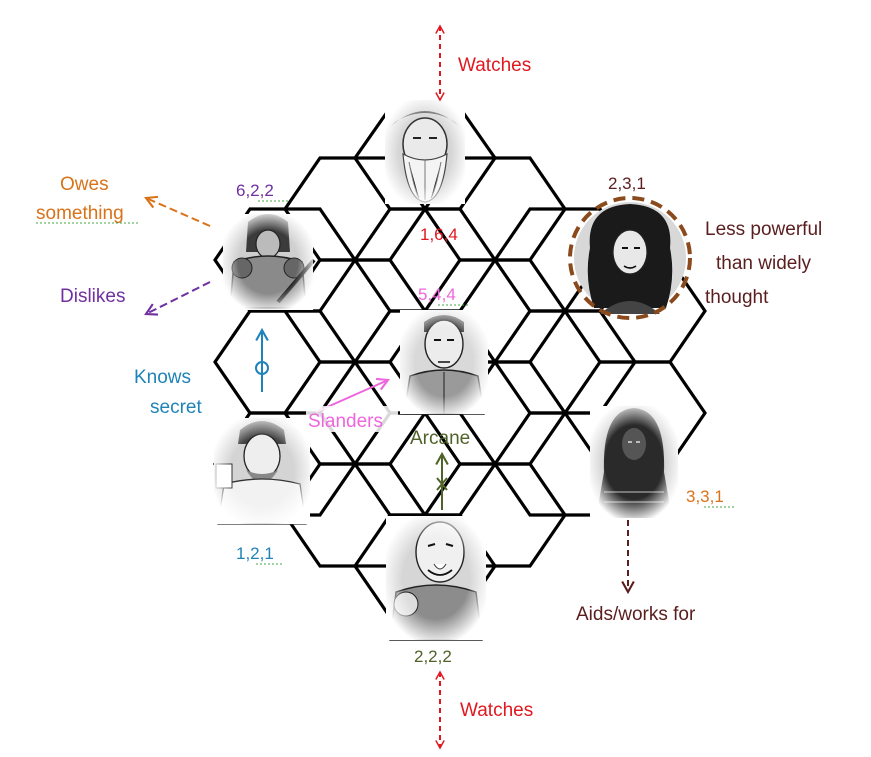  What do you see at coordinates (436, 578) in the screenshot?
I see `bald-grinning-man-portrait` at bounding box center [436, 578].